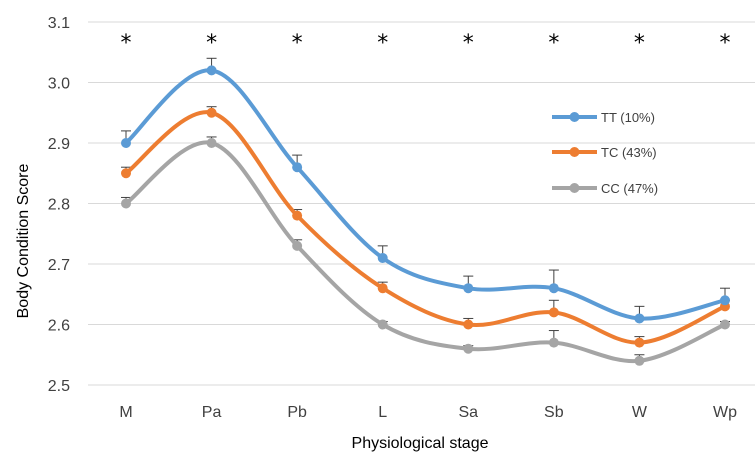 Image resolution: width=755 pixels, height=453 pixels. What do you see at coordinates (59, 326) in the screenshot?
I see `y-tick-label: 2.6` at bounding box center [59, 326].